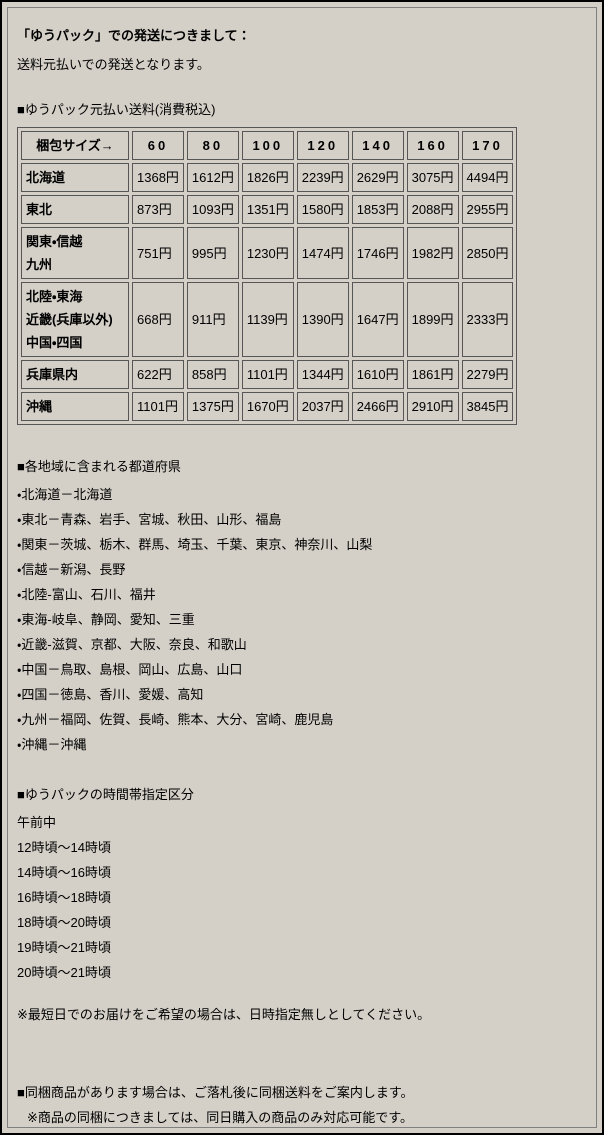 The image size is (604, 1135). What do you see at coordinates (220, 1117) in the screenshot?
I see `note-line: ※商品の同梱につきましては、同日購入の商品のみ対応可能です。` at bounding box center [220, 1117].